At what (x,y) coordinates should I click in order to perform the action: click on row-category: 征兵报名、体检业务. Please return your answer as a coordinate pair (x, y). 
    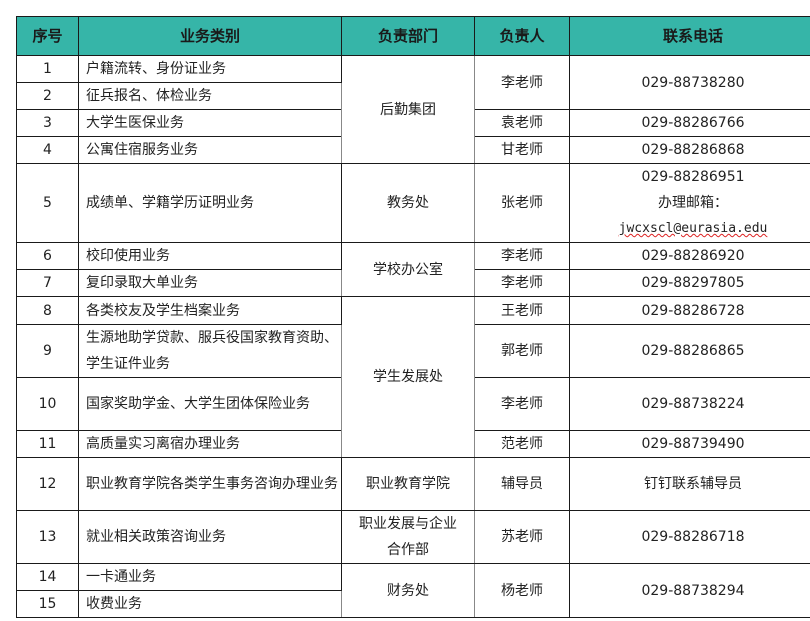
    Looking at the image, I should click on (210, 96).